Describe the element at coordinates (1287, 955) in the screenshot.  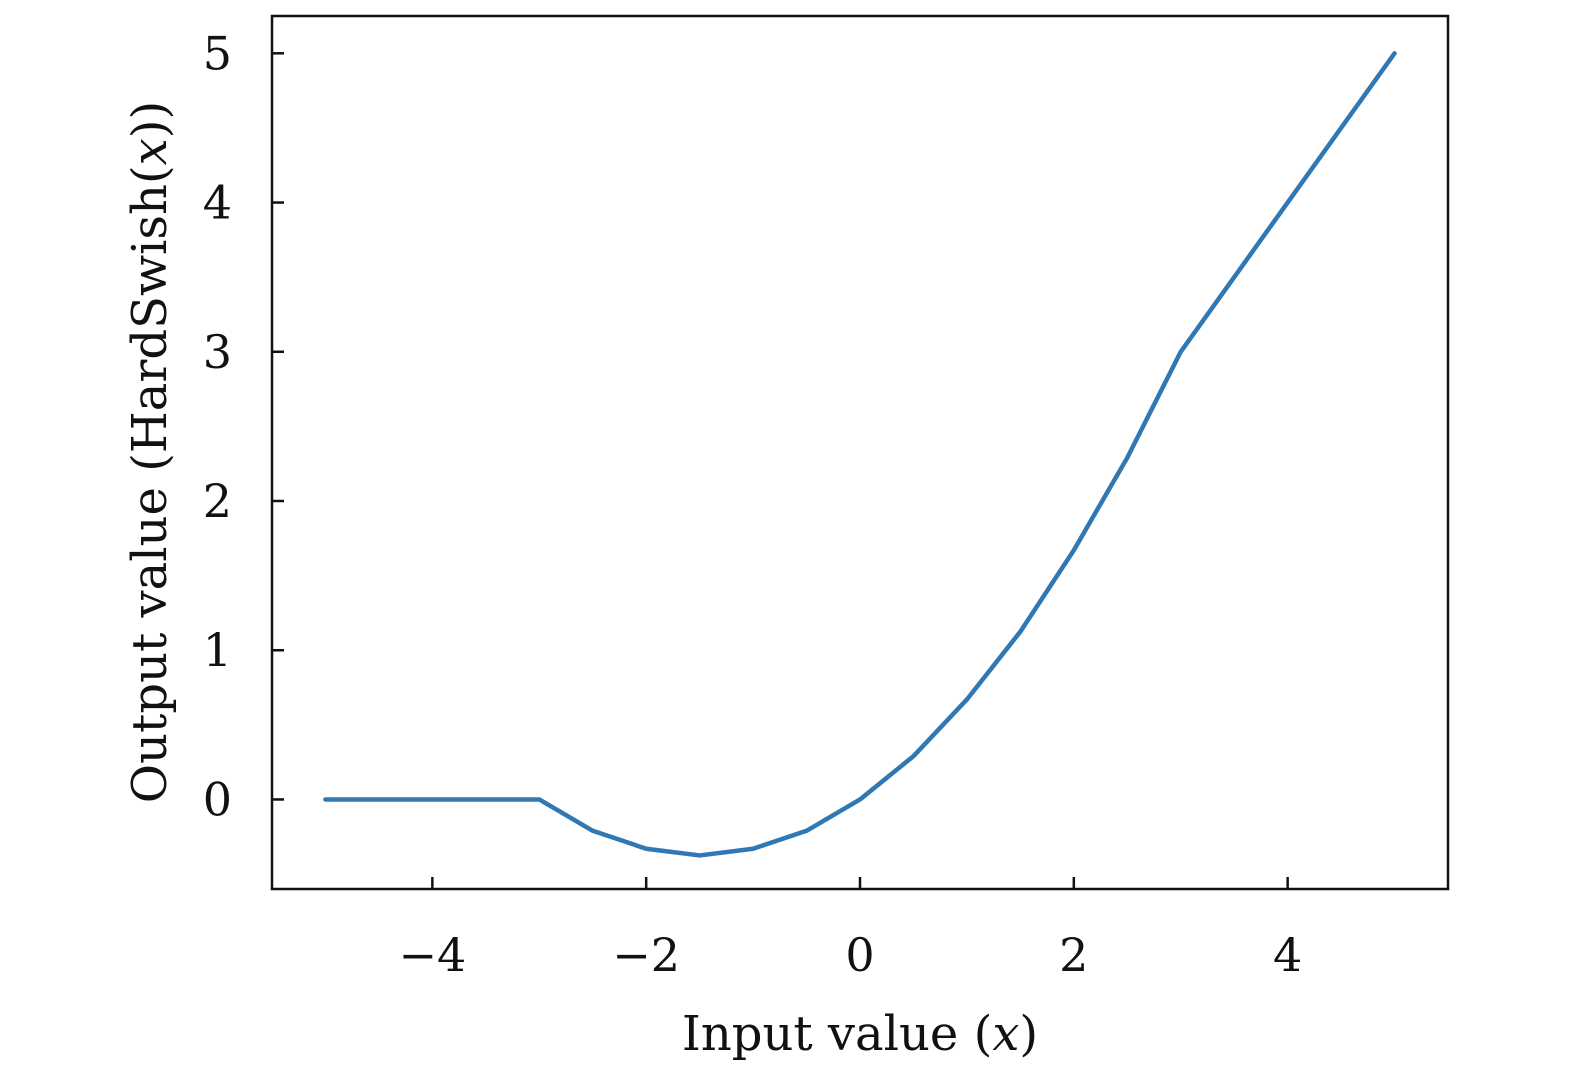
I see `x-tick-label: 4` at that location.